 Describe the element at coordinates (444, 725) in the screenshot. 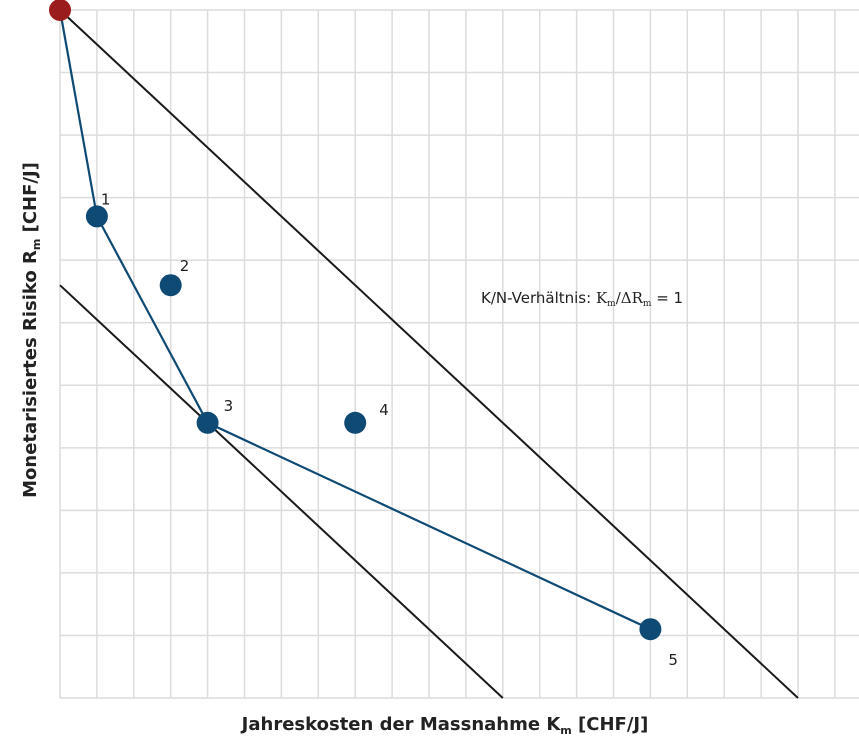

I see `x-axis-title: Jahreskosten der Massnahme Km [CHF/J]` at that location.